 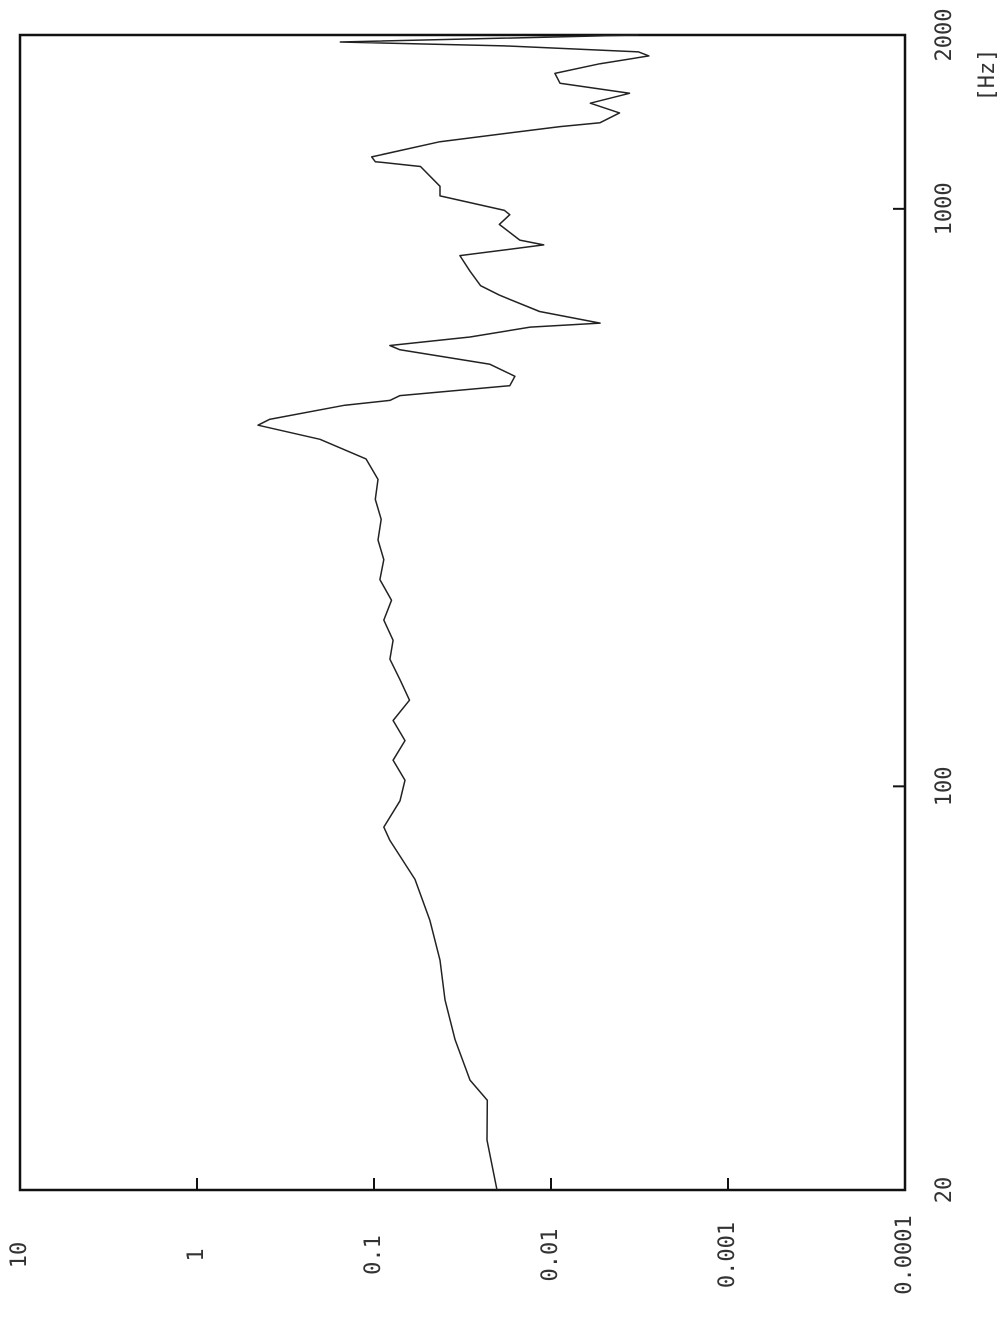 What do you see at coordinates (727, 1255) in the screenshot?
I see `y-tick-label: 0.001` at bounding box center [727, 1255].